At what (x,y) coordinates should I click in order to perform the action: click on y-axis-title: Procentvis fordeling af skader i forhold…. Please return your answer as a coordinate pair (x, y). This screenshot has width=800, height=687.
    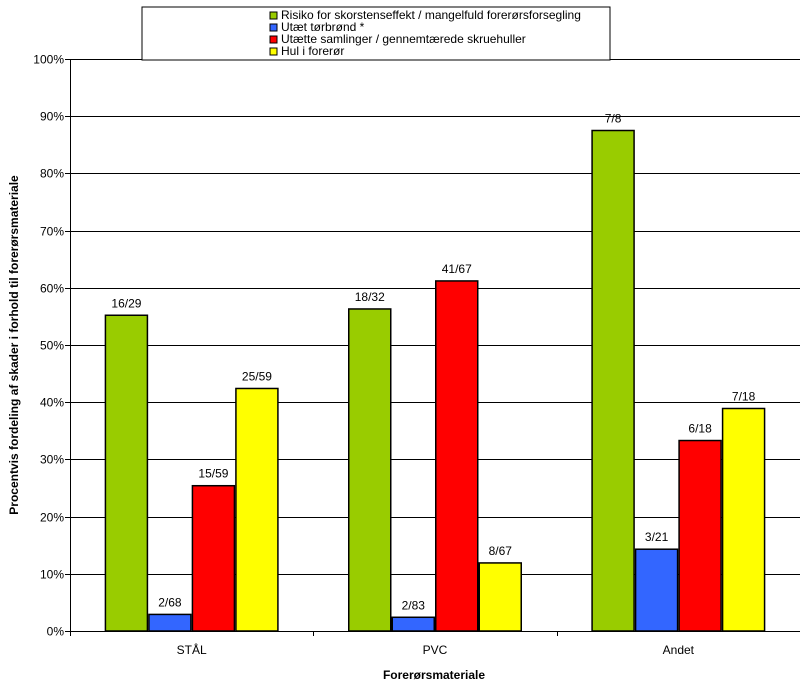
    Looking at the image, I should click on (14, 345).